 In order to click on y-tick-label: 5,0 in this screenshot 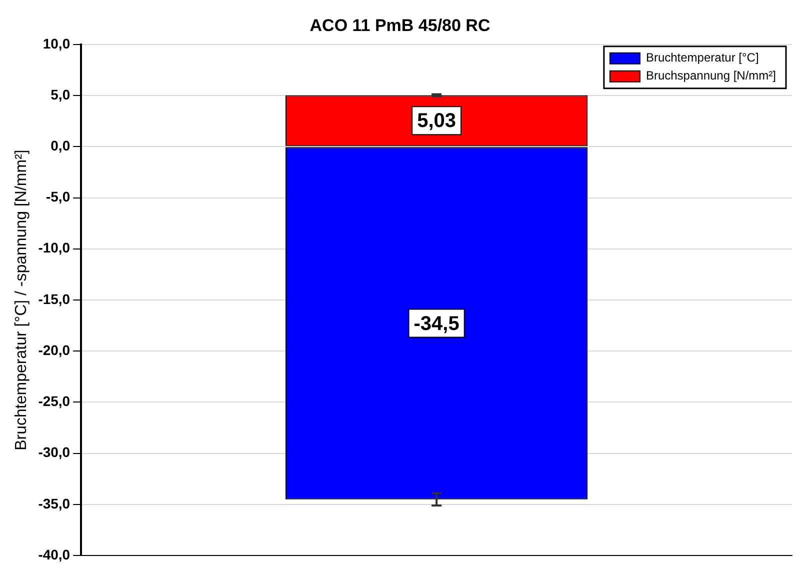, I will do `click(60, 94)`.